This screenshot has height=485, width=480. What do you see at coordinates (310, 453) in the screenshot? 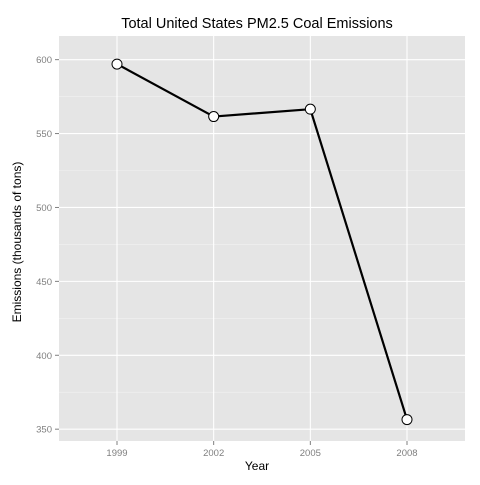
I see `x-tick-label: 2005` at bounding box center [310, 453].